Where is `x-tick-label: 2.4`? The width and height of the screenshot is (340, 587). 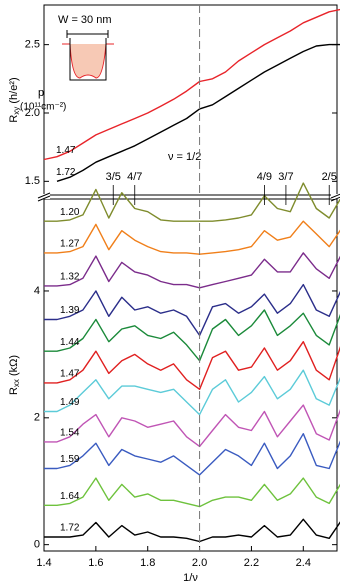
x-tick-label: 2.4 is located at coordinates (303, 563).